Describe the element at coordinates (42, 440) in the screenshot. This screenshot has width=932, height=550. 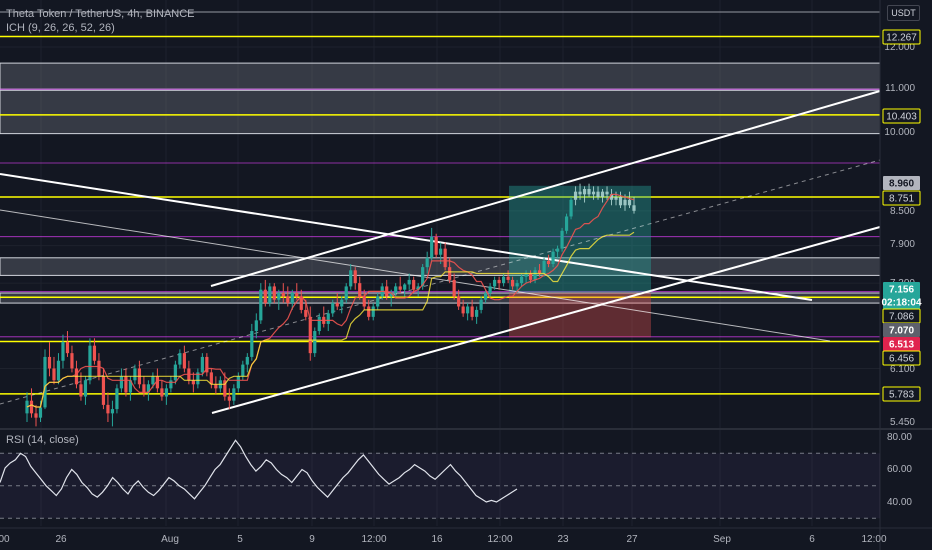
I see `rsi-indicator-label: RSI (14, close)` at that location.